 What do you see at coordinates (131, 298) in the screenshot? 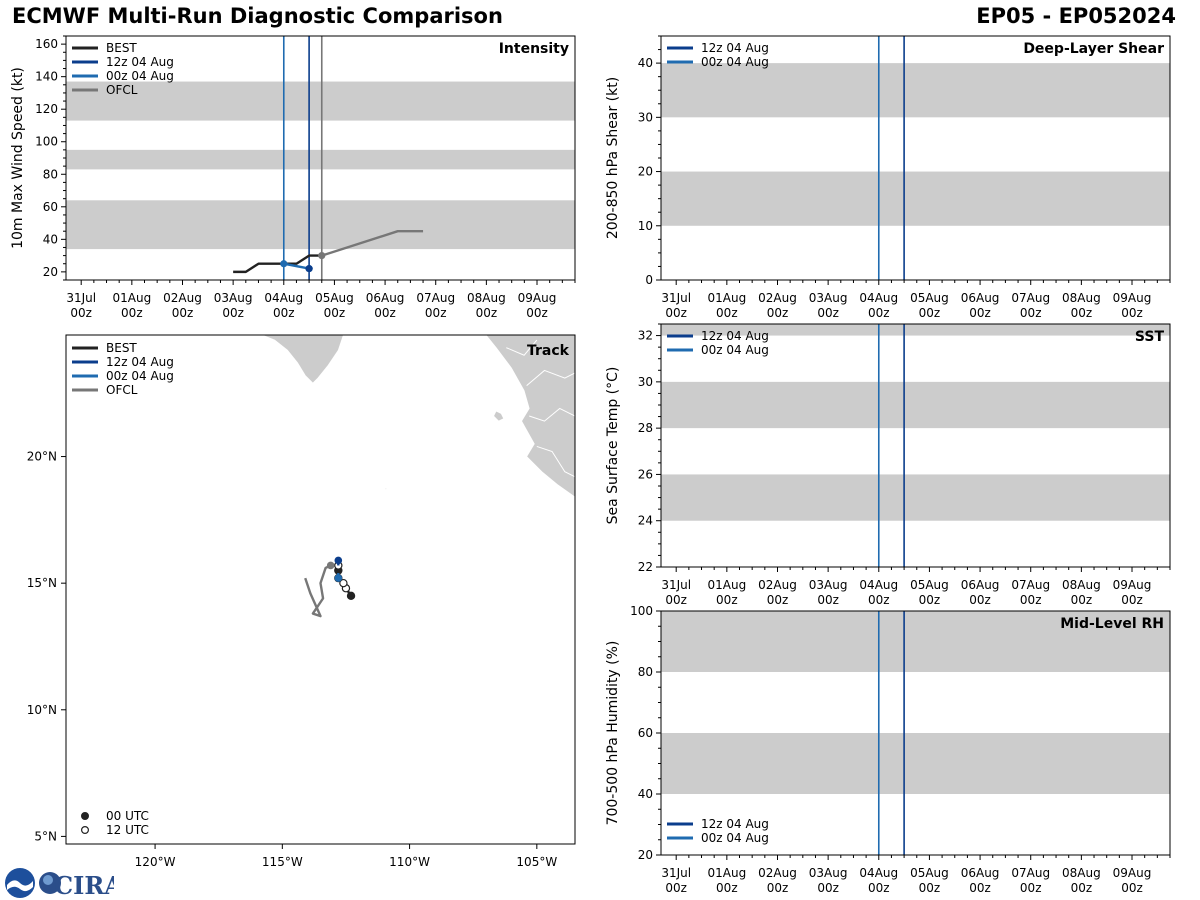
I see `intensity-xtick-date-1: 01Aug` at bounding box center [131, 298].